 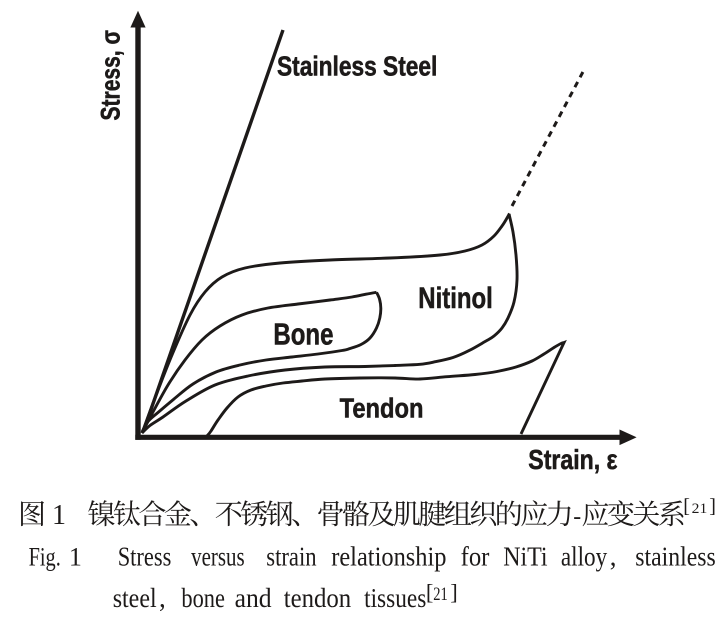 What do you see at coordinates (388, 556) in the screenshot?
I see `svg-text: relationship` at bounding box center [388, 556].